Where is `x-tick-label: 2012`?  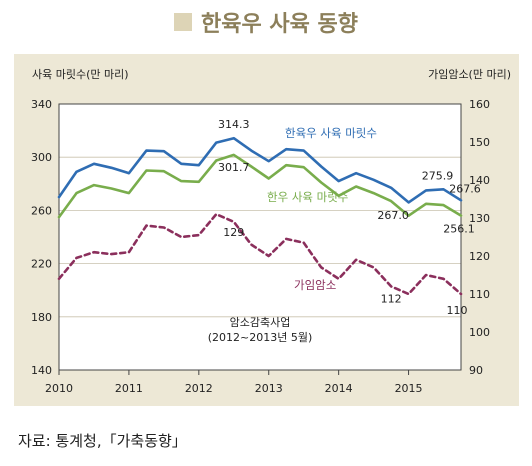
x-tick-label: 2012 is located at coordinates (199, 388).